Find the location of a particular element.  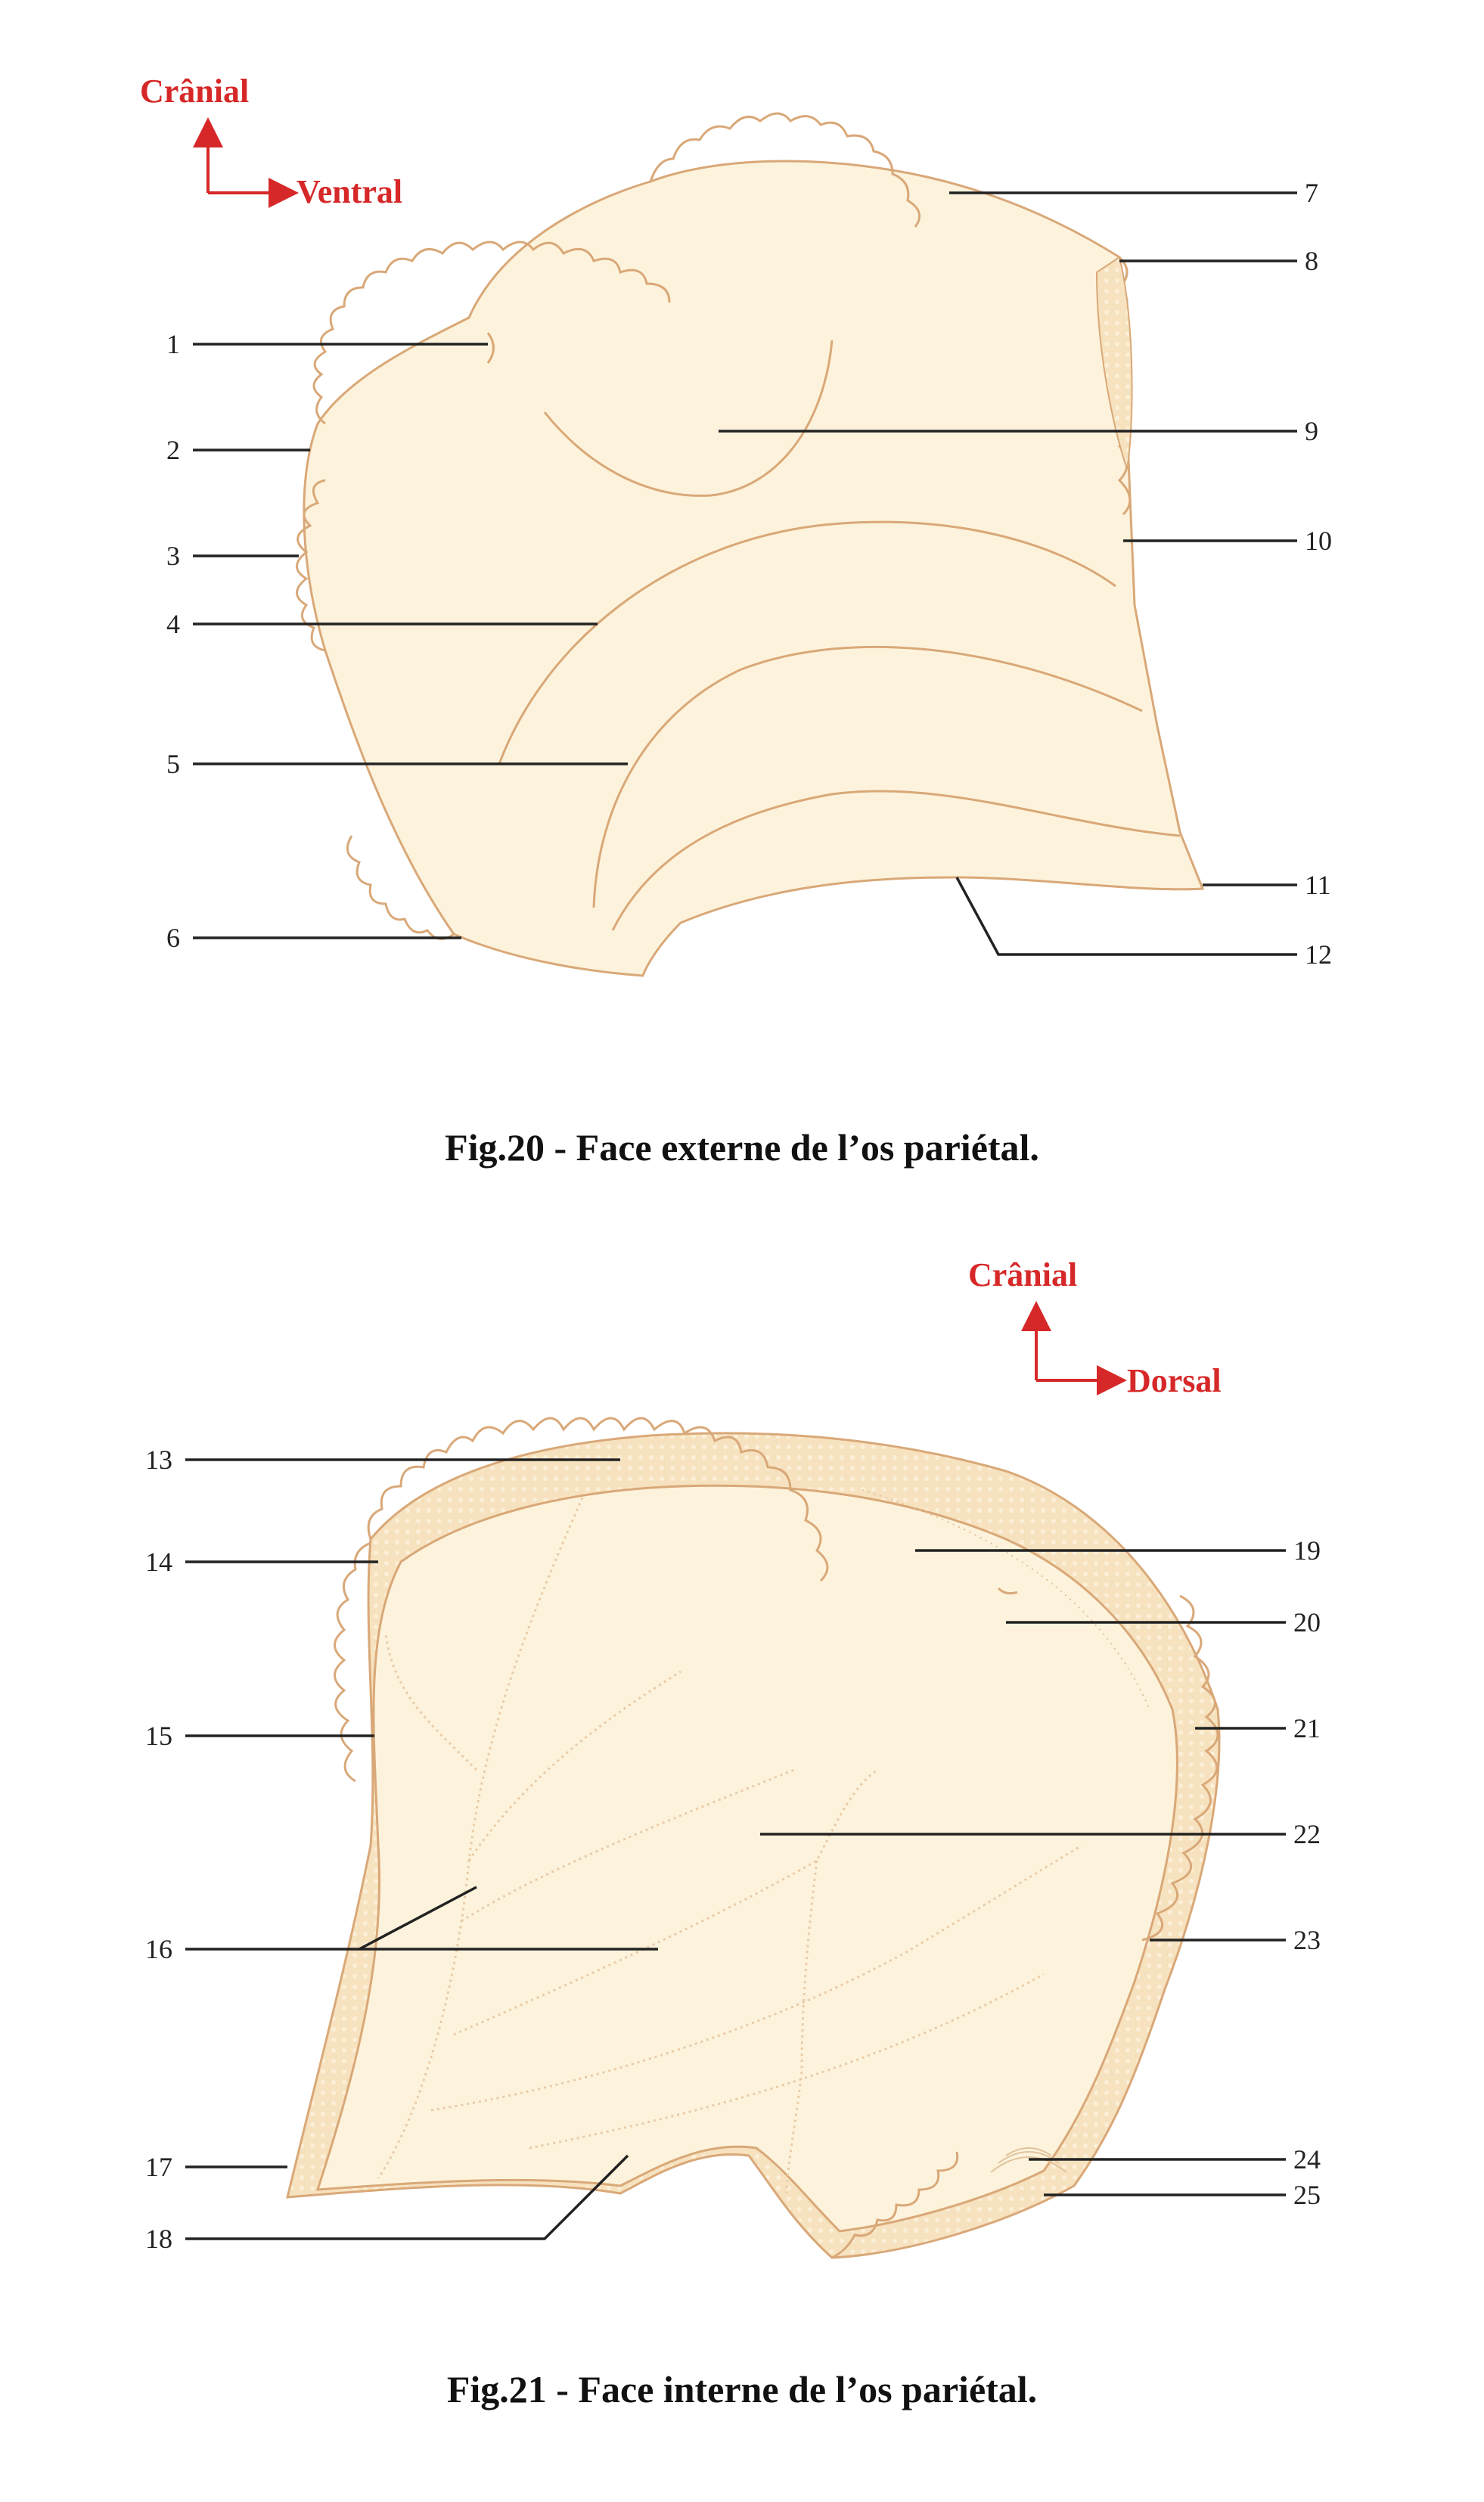

label-5: 5 is located at coordinates (173, 764).